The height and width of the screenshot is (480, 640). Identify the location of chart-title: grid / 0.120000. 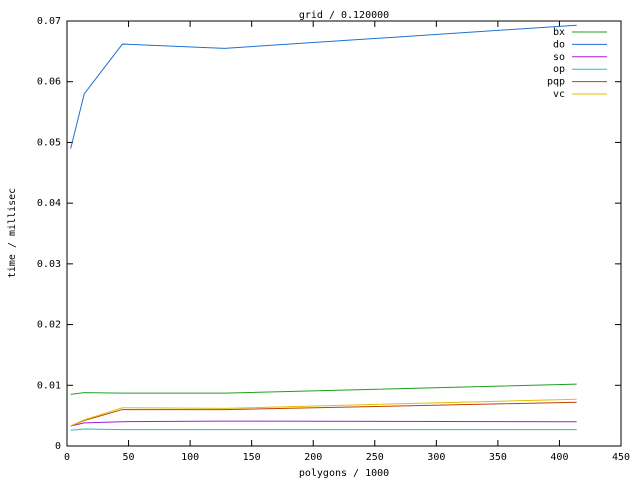
(344, 15).